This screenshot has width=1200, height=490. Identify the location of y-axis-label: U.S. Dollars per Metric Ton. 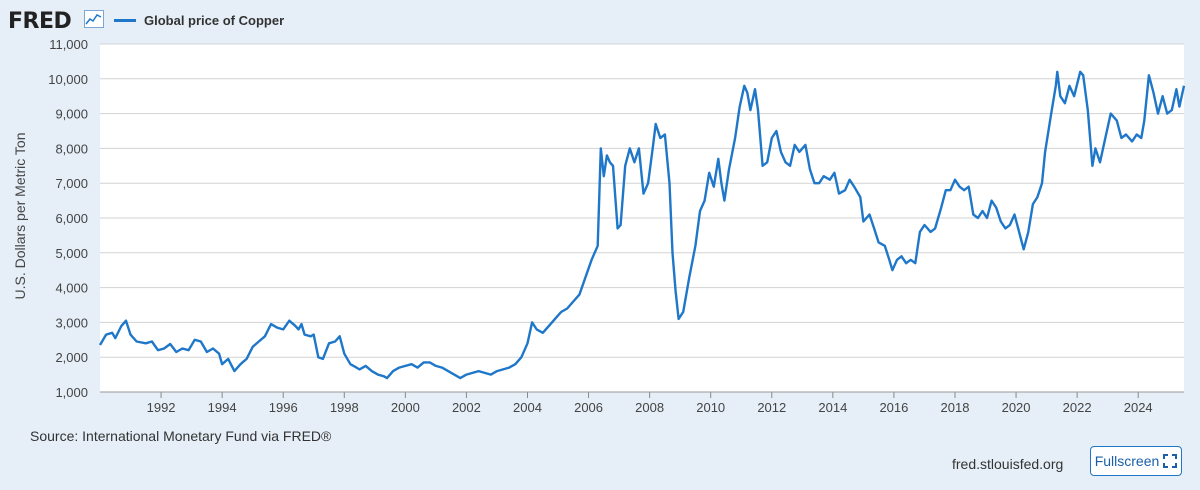
(20, 216).